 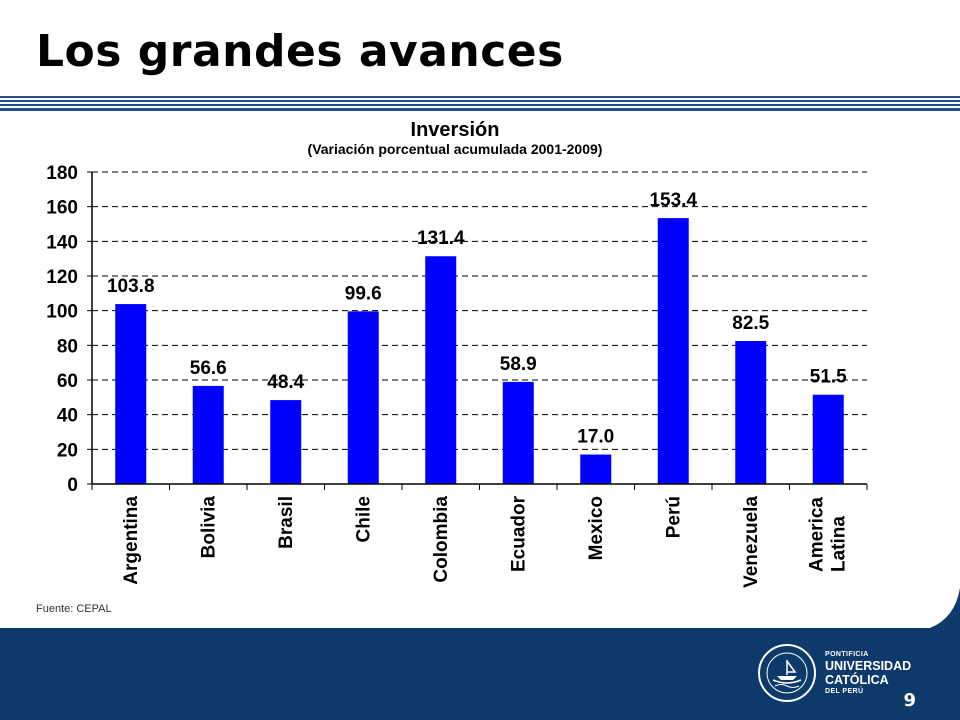 What do you see at coordinates (62, 312) in the screenshot?
I see `y-tick-label: 100` at bounding box center [62, 312].